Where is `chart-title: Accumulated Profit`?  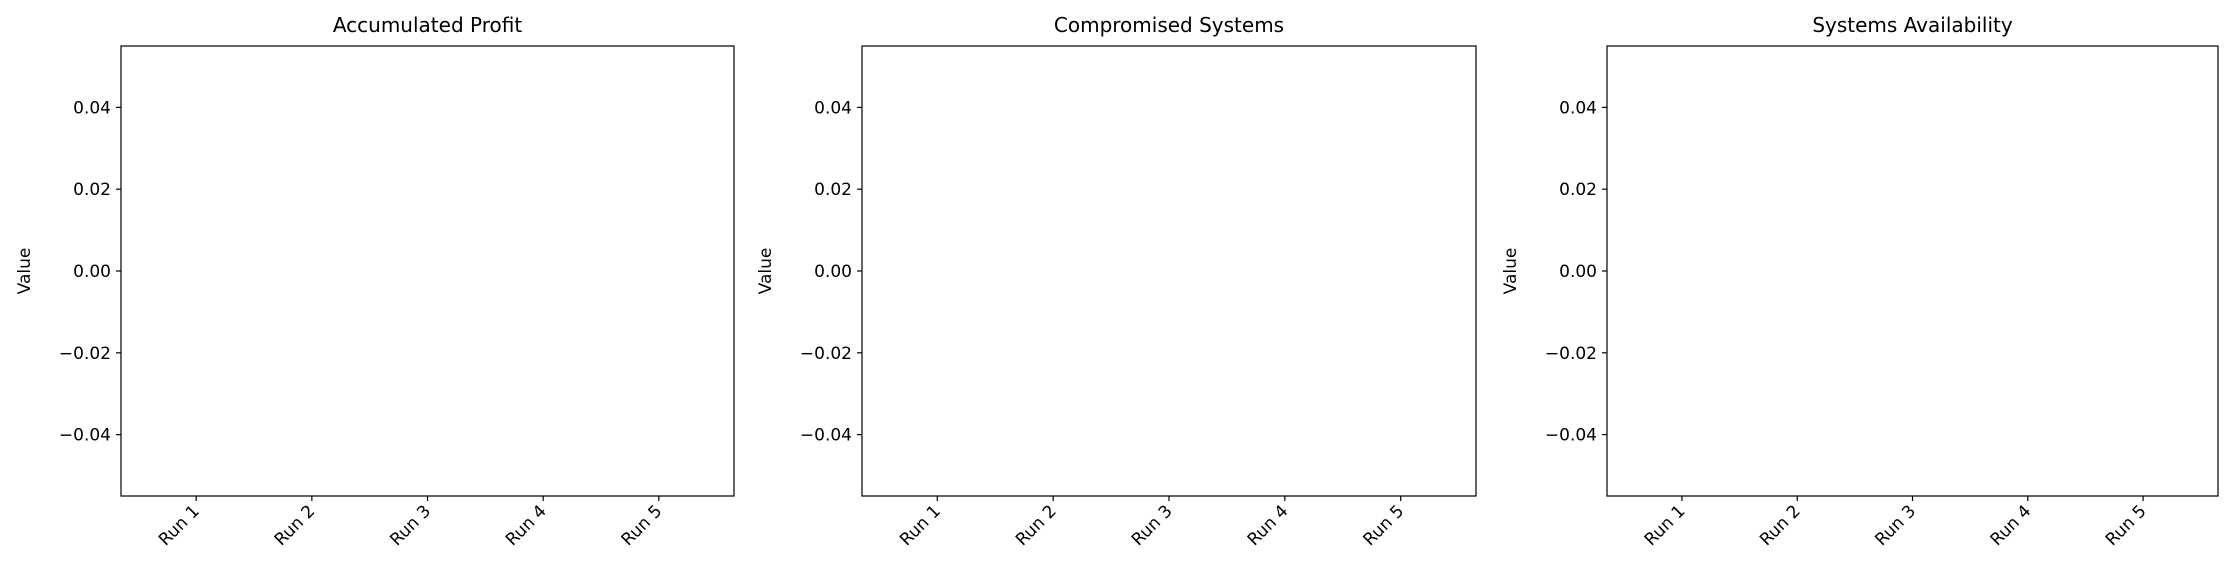 chart-title: Accumulated Profit is located at coordinates (427, 25).